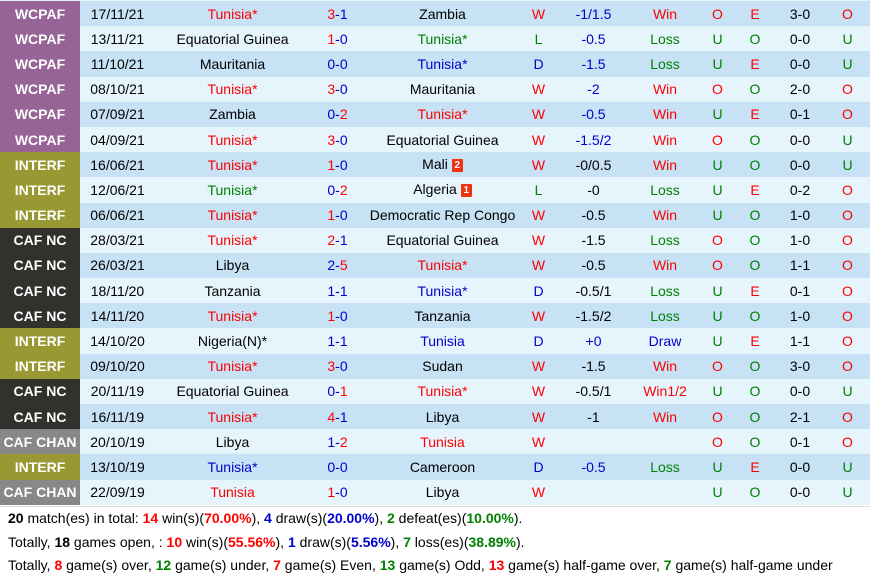  What do you see at coordinates (232, 492) in the screenshot?
I see `home-team: Tunisia` at bounding box center [232, 492].